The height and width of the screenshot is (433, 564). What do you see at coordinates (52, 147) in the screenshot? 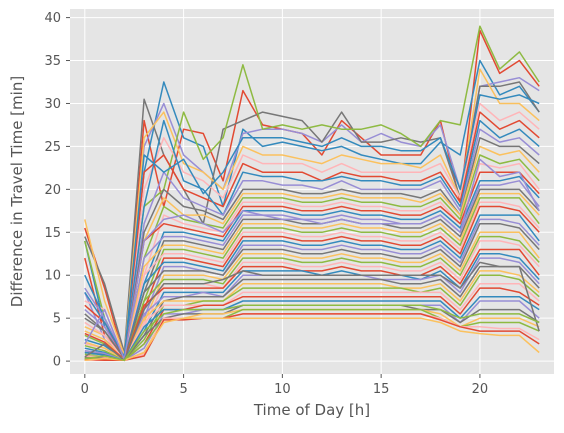
I see `y-tick-label: 25` at bounding box center [52, 147].